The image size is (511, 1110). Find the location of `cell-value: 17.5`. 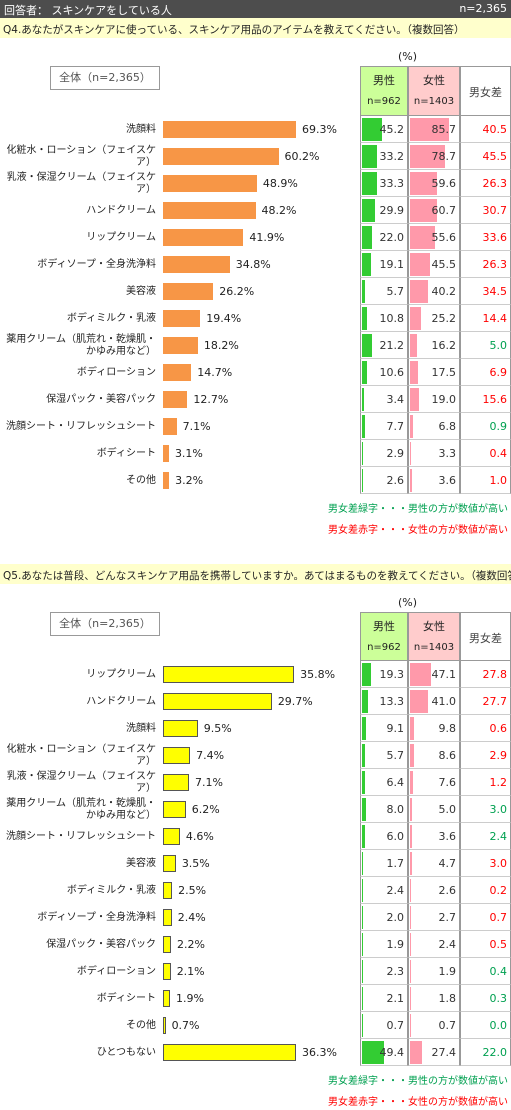

cell-value: 17.5 is located at coordinates (444, 372).